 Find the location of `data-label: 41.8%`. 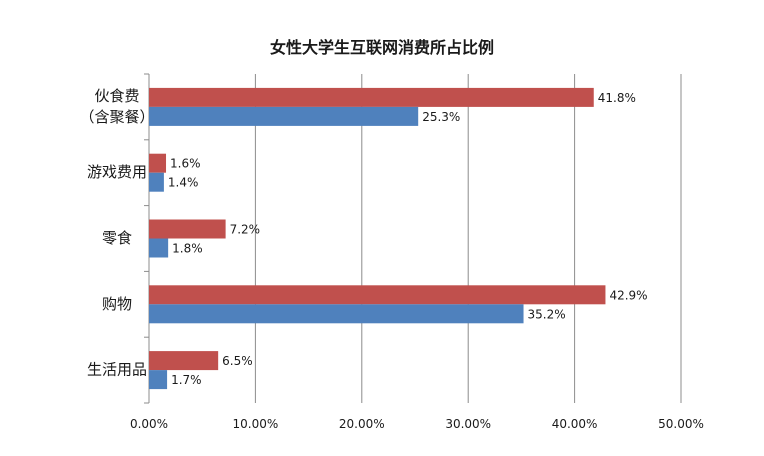

data-label: 41.8% is located at coordinates (617, 98).